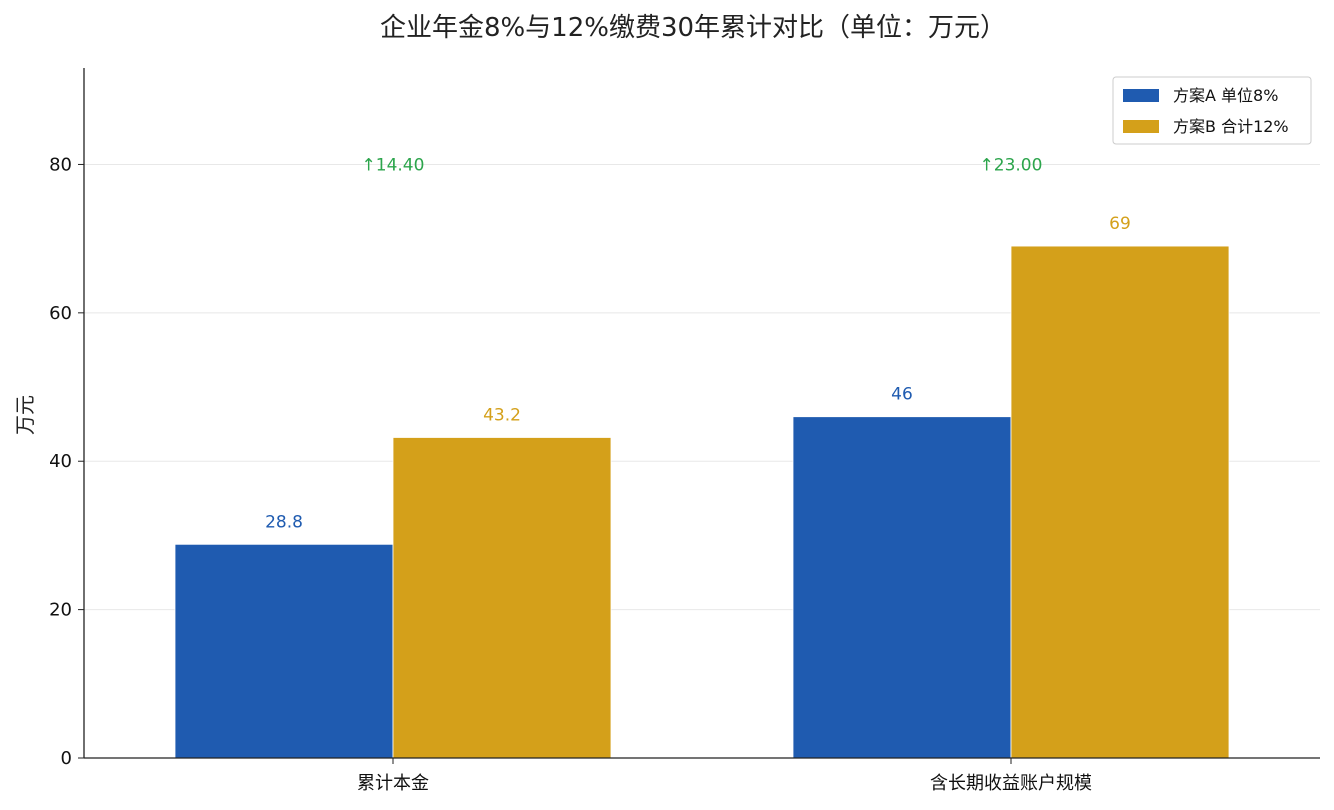 This screenshot has width=1334, height=810. I want to click on value-label: 46, so click(902, 395).